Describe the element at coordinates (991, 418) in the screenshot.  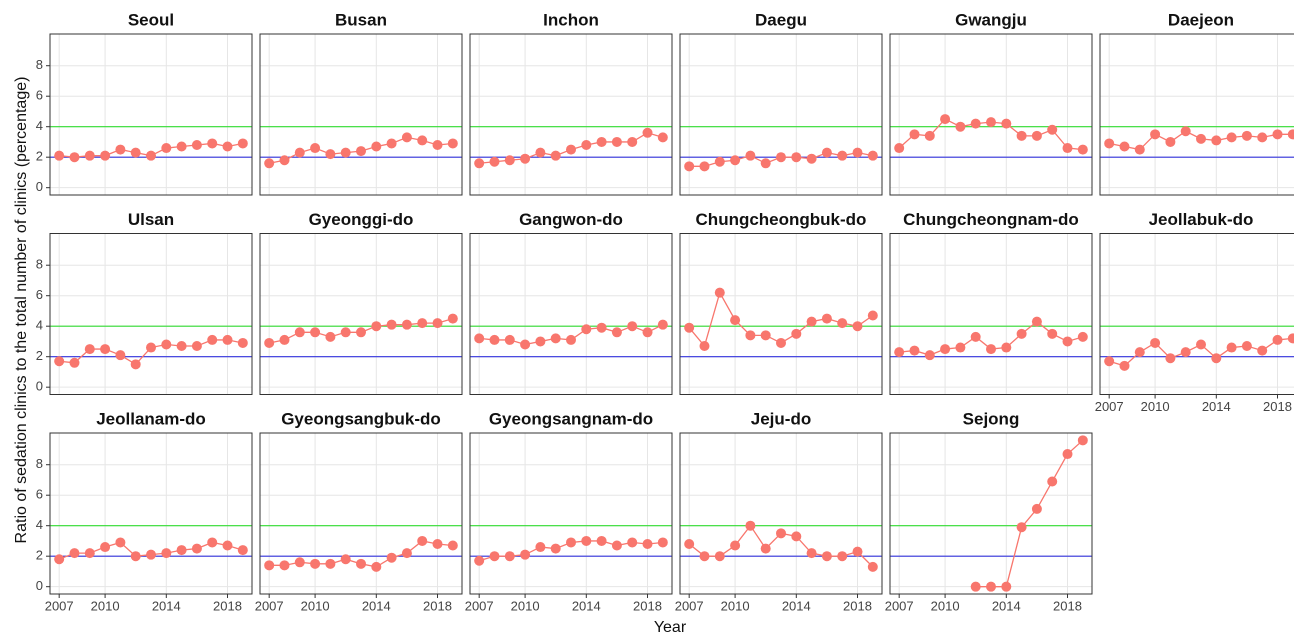
I see `panel-title: Sejong` at that location.